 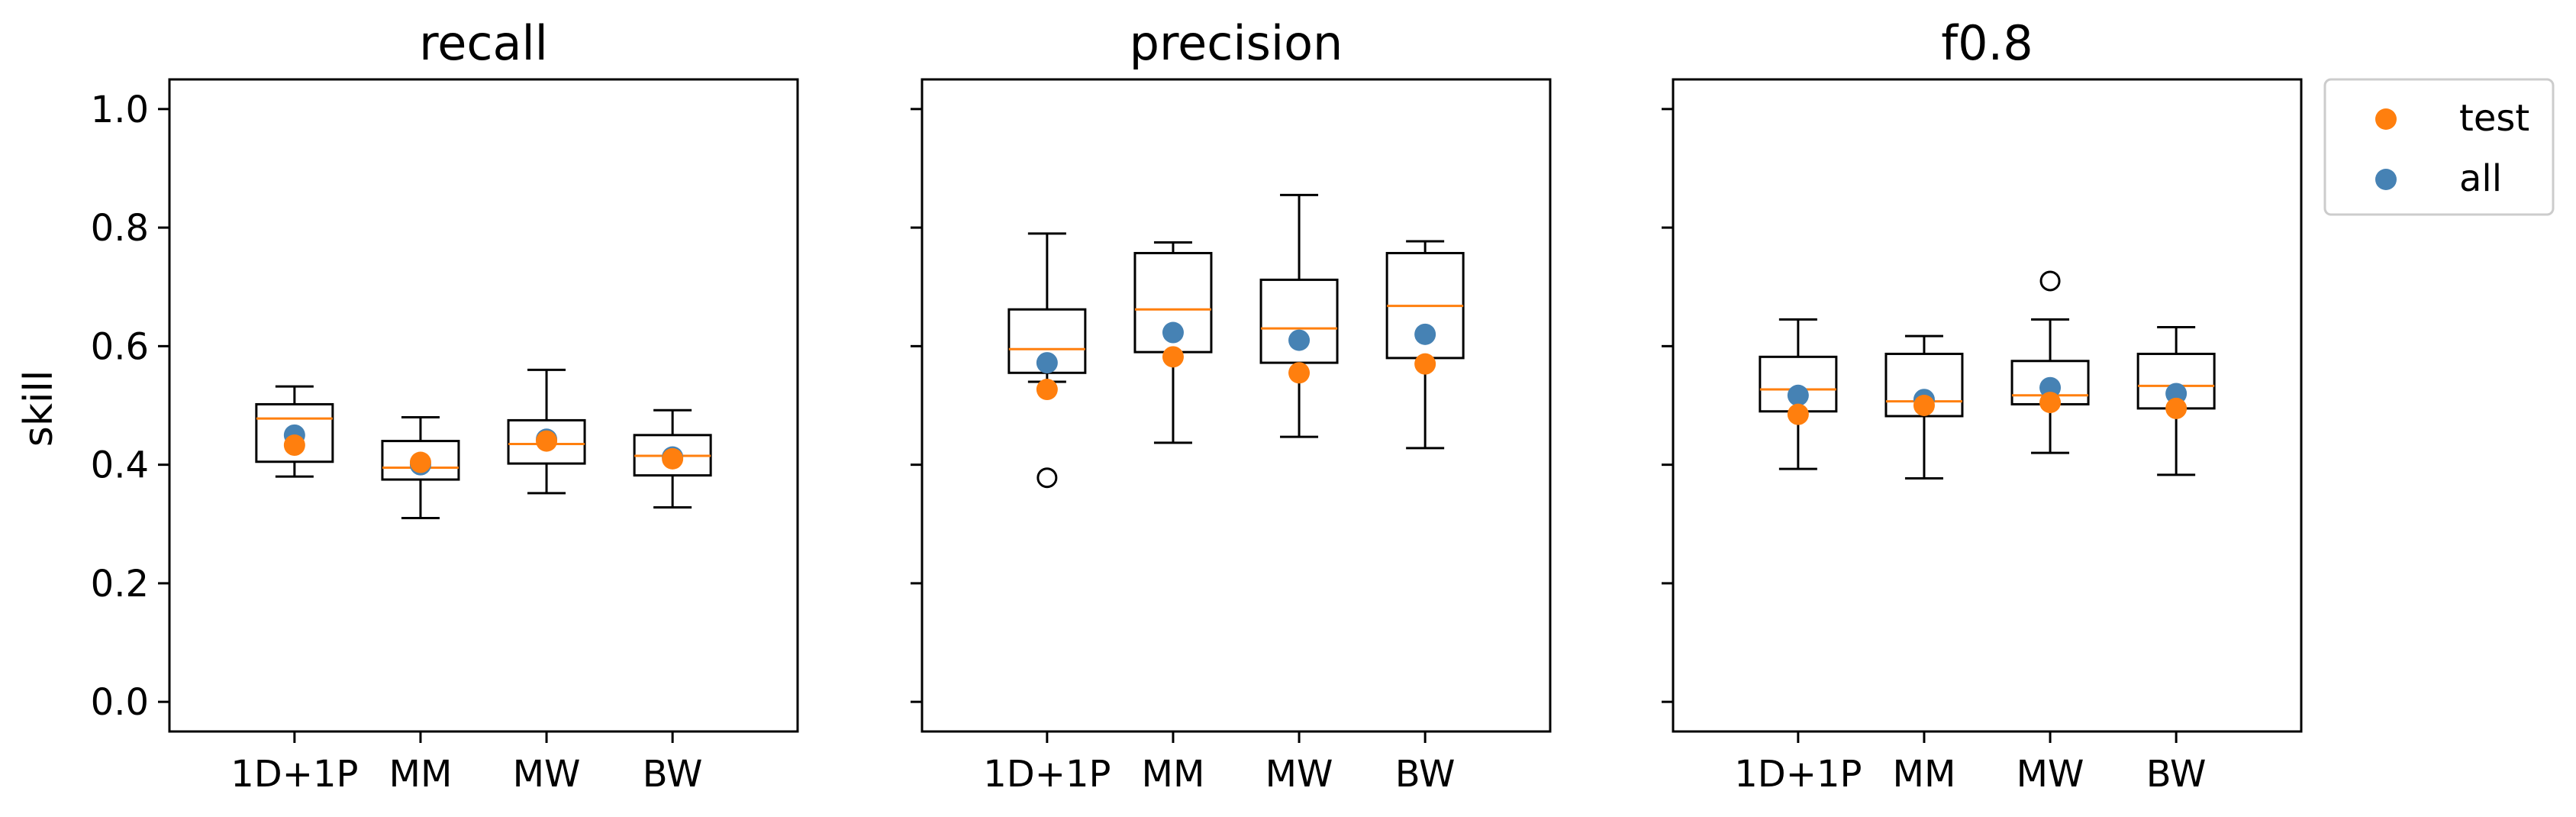 I want to click on legend-label-test: test, so click(x=2494, y=118).